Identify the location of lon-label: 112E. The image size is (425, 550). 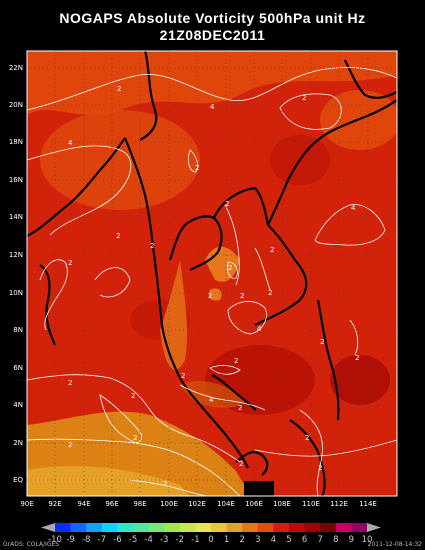
(339, 504).